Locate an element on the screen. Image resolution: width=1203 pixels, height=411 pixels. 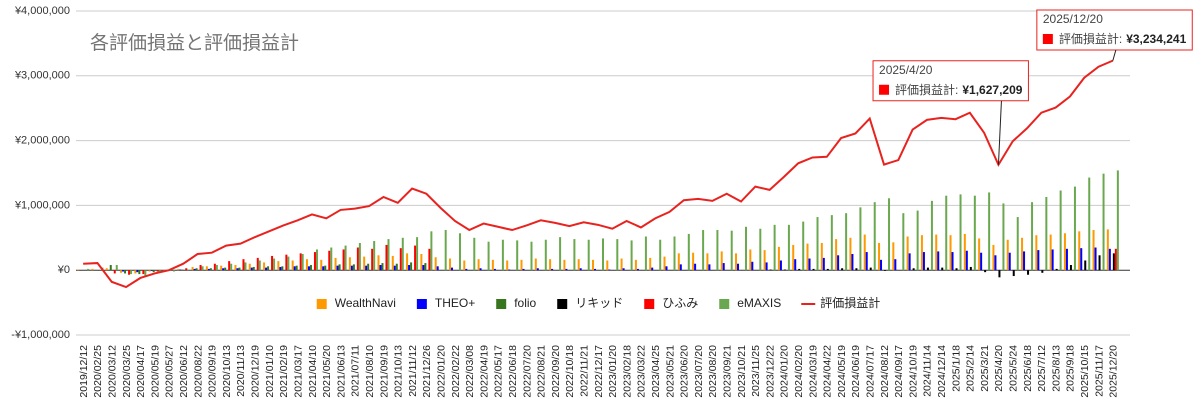
x-tick-label: 2022/01/20 is located at coordinates (441, 371).